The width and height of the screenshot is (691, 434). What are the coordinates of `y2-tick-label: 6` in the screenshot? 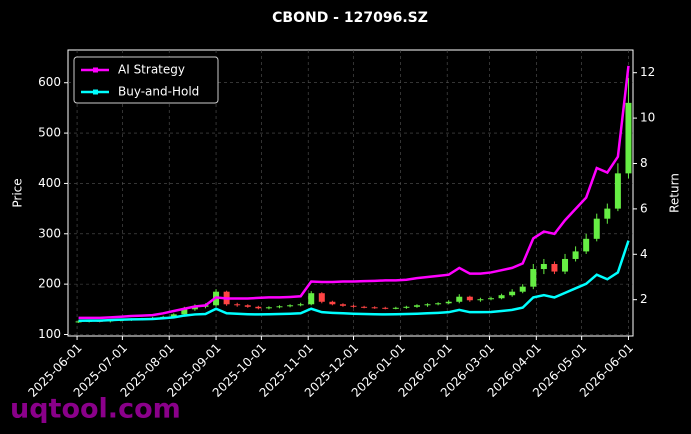 It's located at (644, 208).